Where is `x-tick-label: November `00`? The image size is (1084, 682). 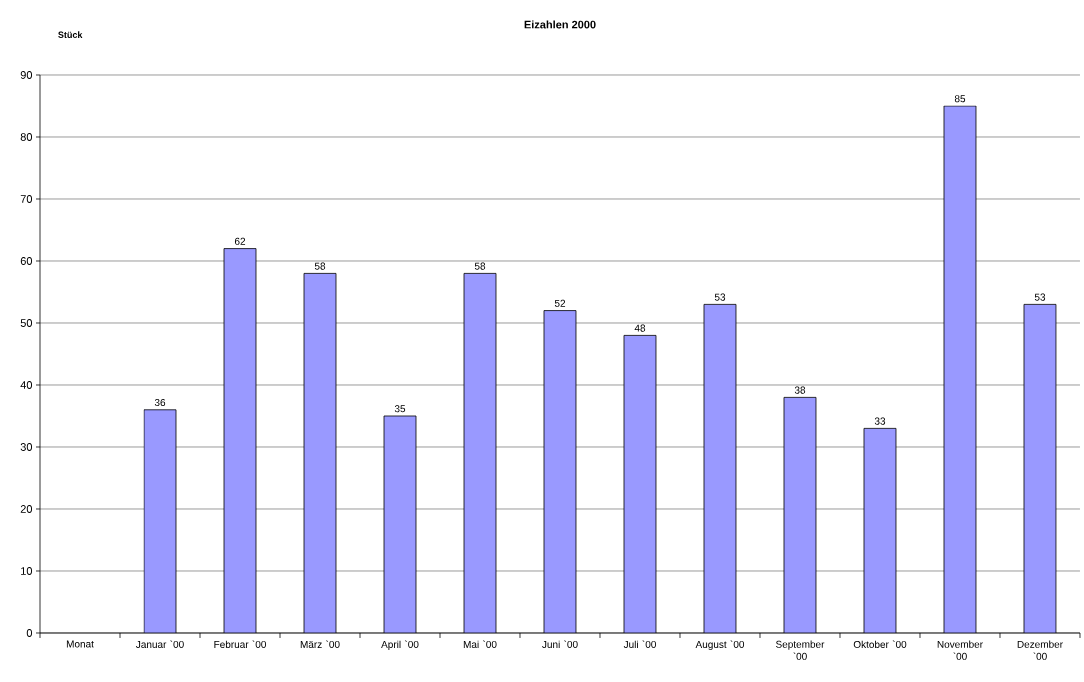 x-tick-label: November `00 is located at coordinates (960, 650).